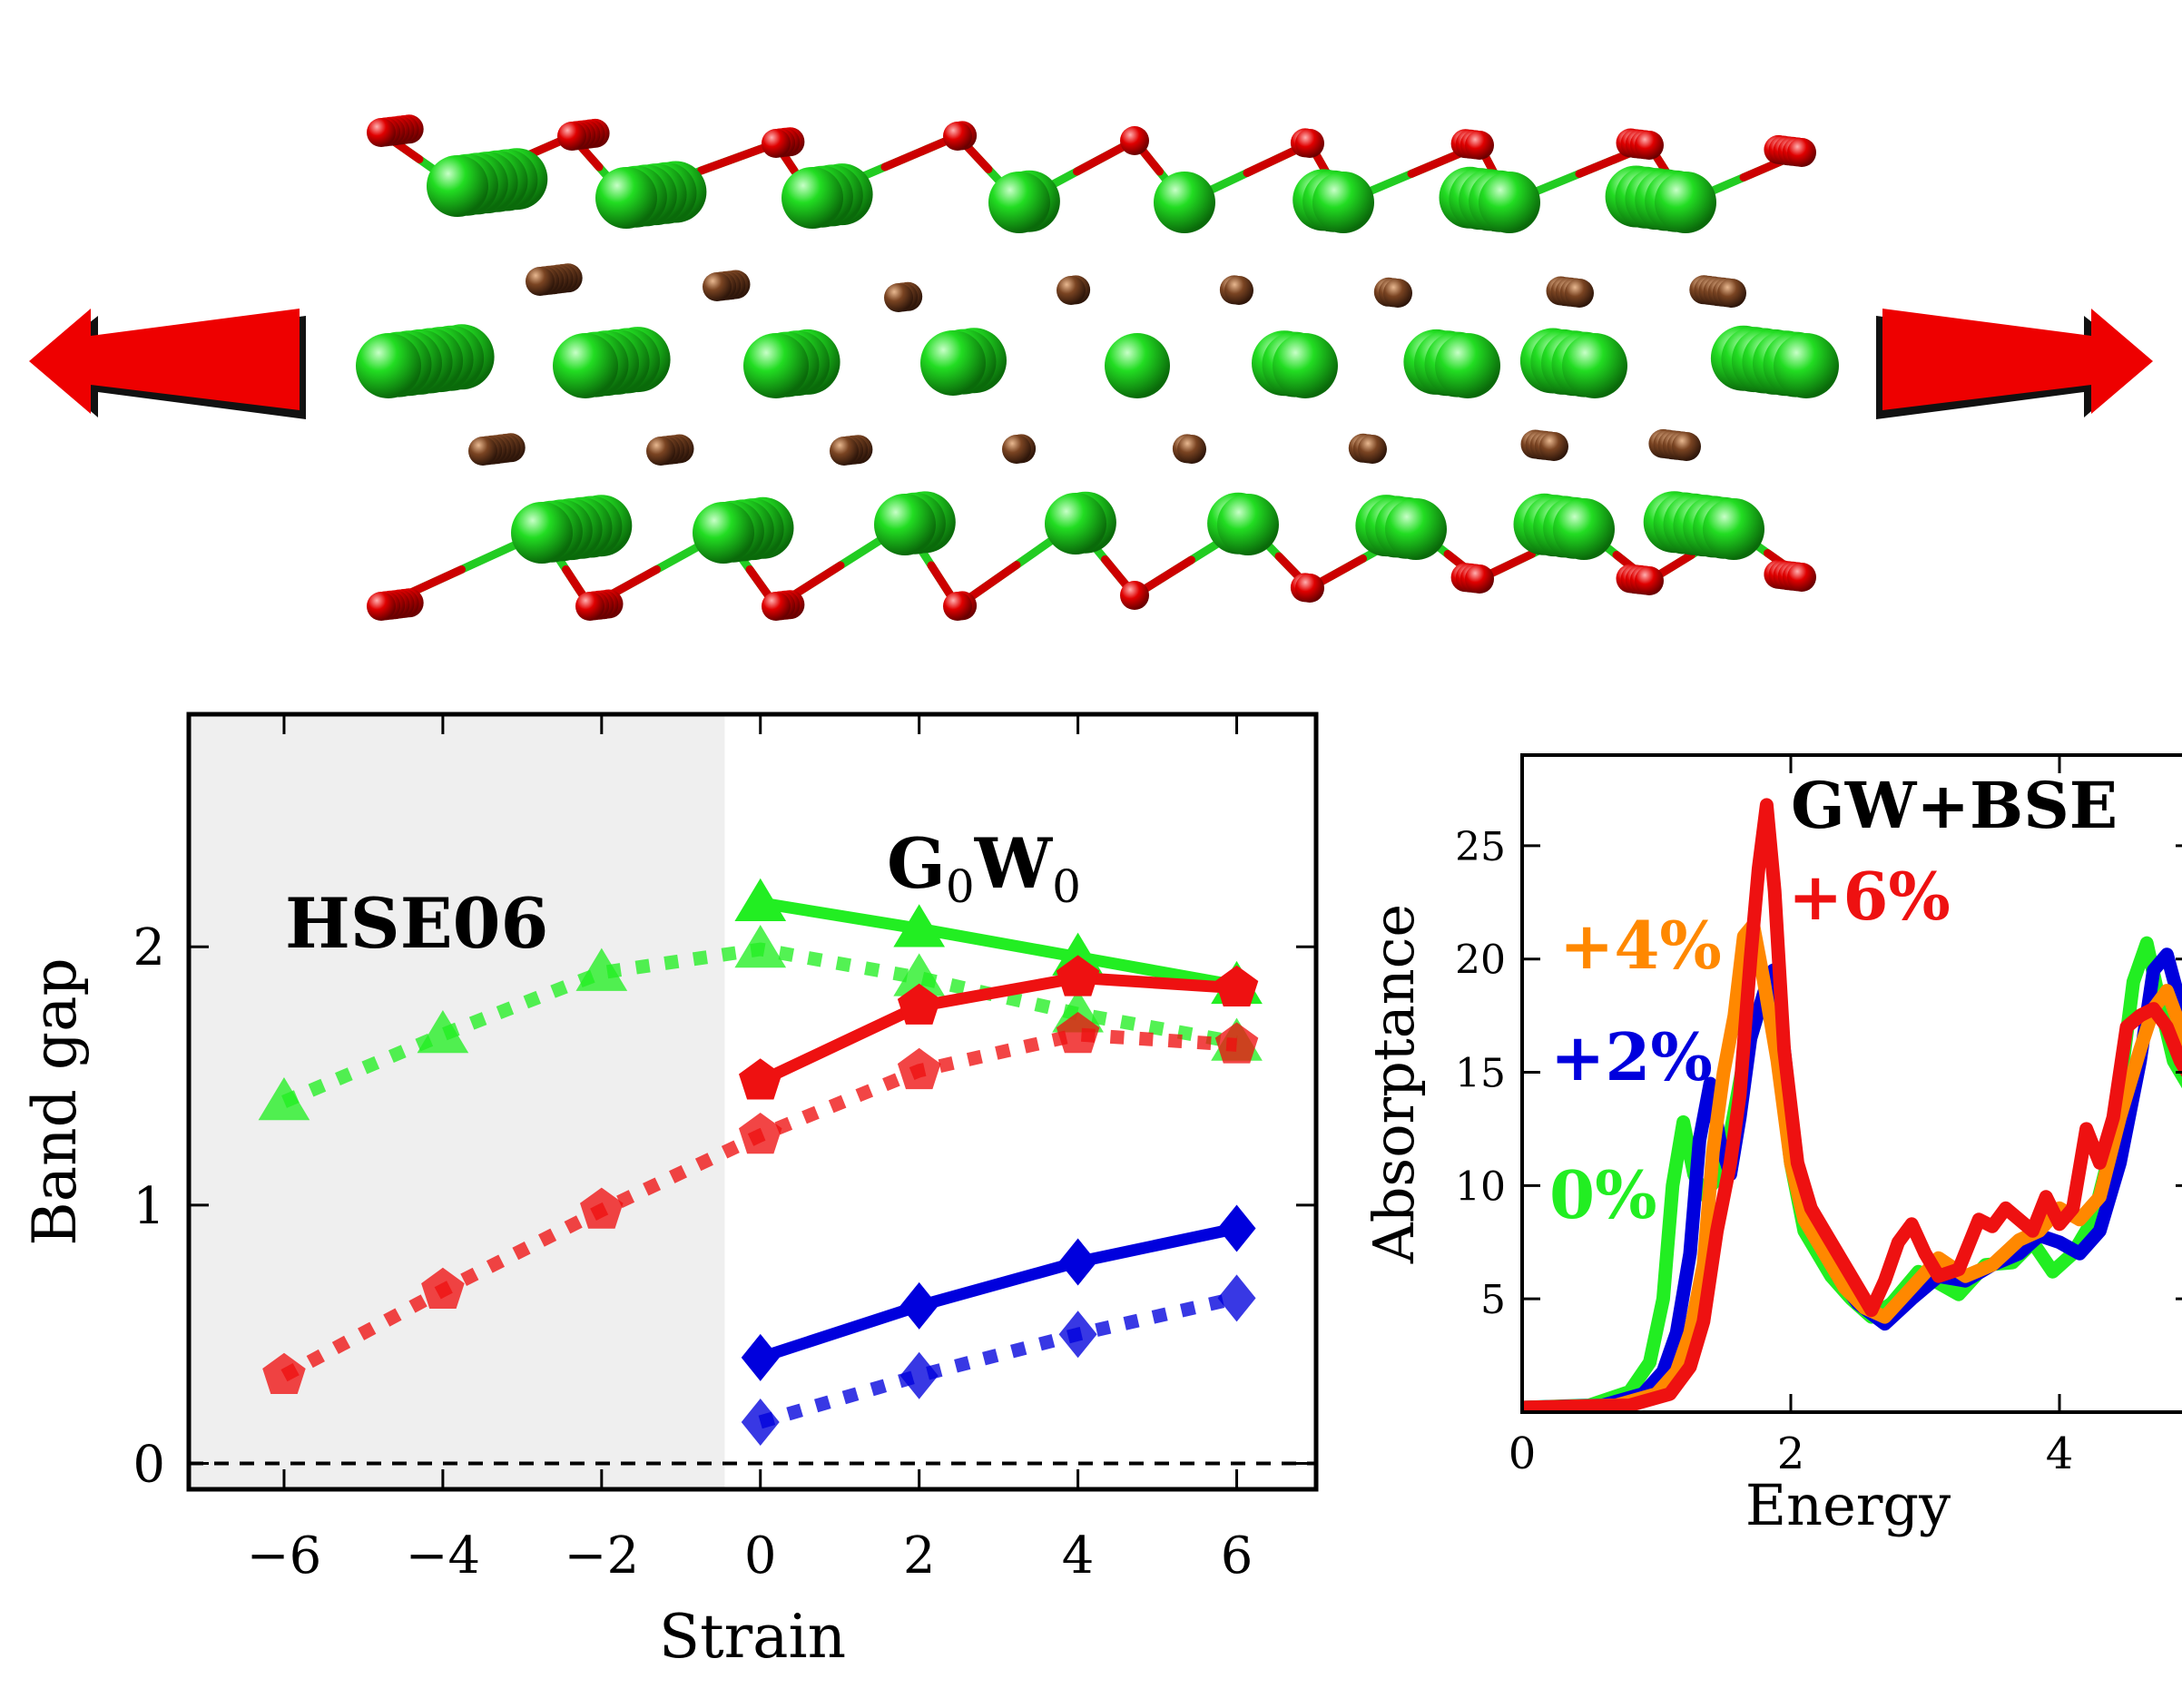  What do you see at coordinates (960, 886) in the screenshot?
I see `g0w0-label-sub1: 0` at bounding box center [960, 886].